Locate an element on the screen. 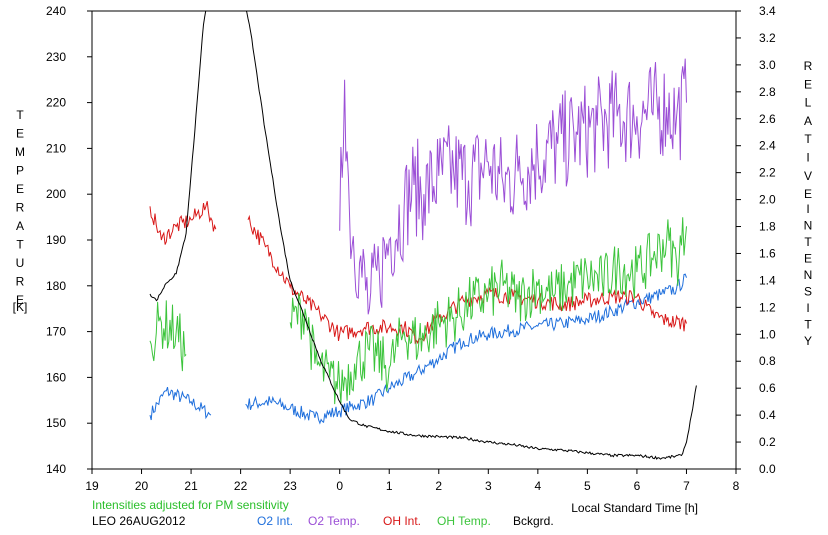 The image size is (828, 535). y-left-tick-label: 210 is located at coordinates (56, 148).